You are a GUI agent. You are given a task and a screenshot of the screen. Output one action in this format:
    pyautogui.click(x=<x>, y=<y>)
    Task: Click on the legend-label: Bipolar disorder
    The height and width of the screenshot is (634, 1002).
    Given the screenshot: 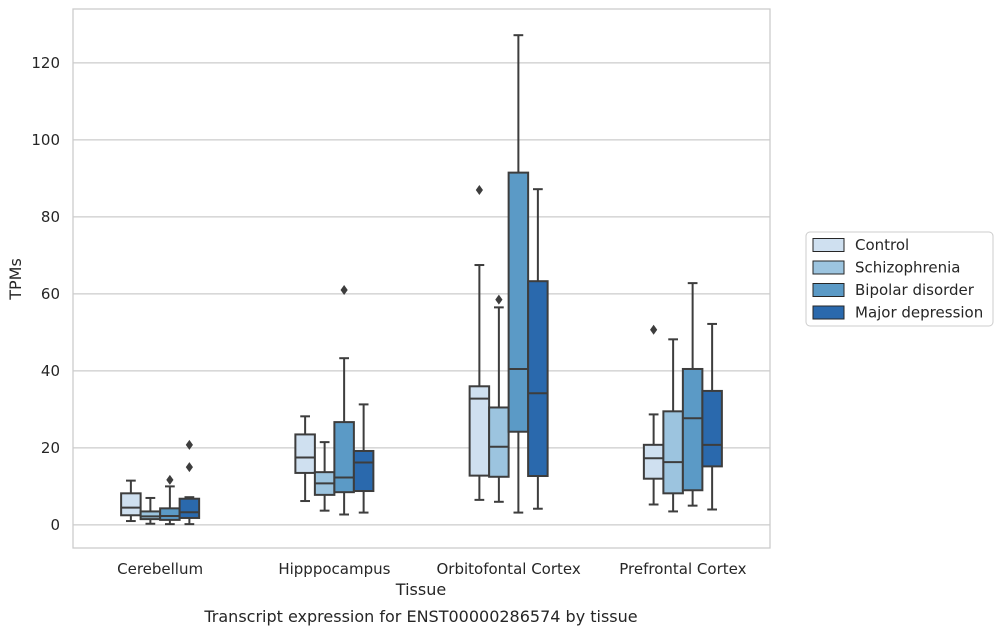 What is the action you would take?
    pyautogui.click(x=915, y=290)
    